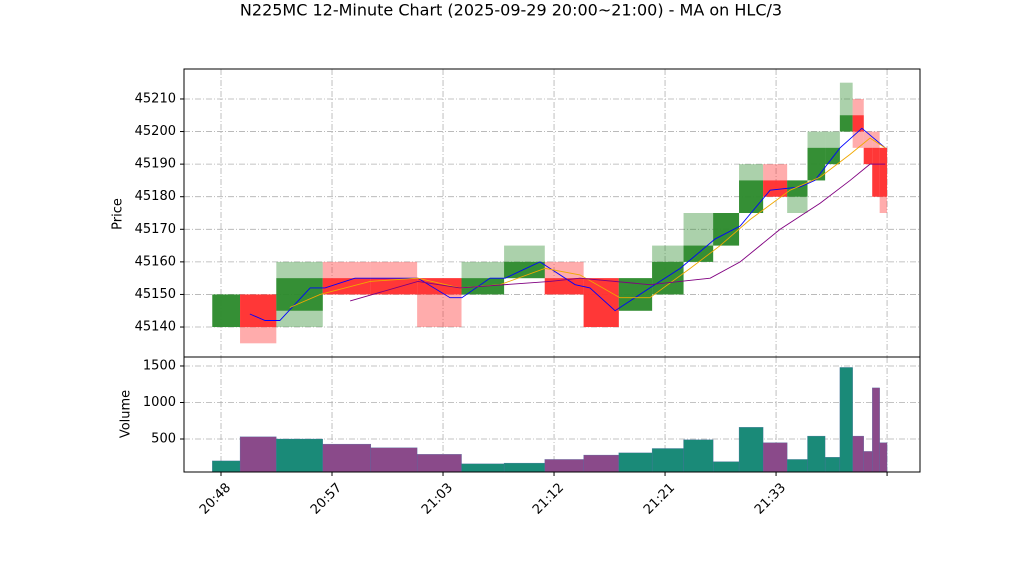 The image size is (1022, 575). What do you see at coordinates (155, 196) in the screenshot?
I see `y-tick-label: 45180` at bounding box center [155, 196].